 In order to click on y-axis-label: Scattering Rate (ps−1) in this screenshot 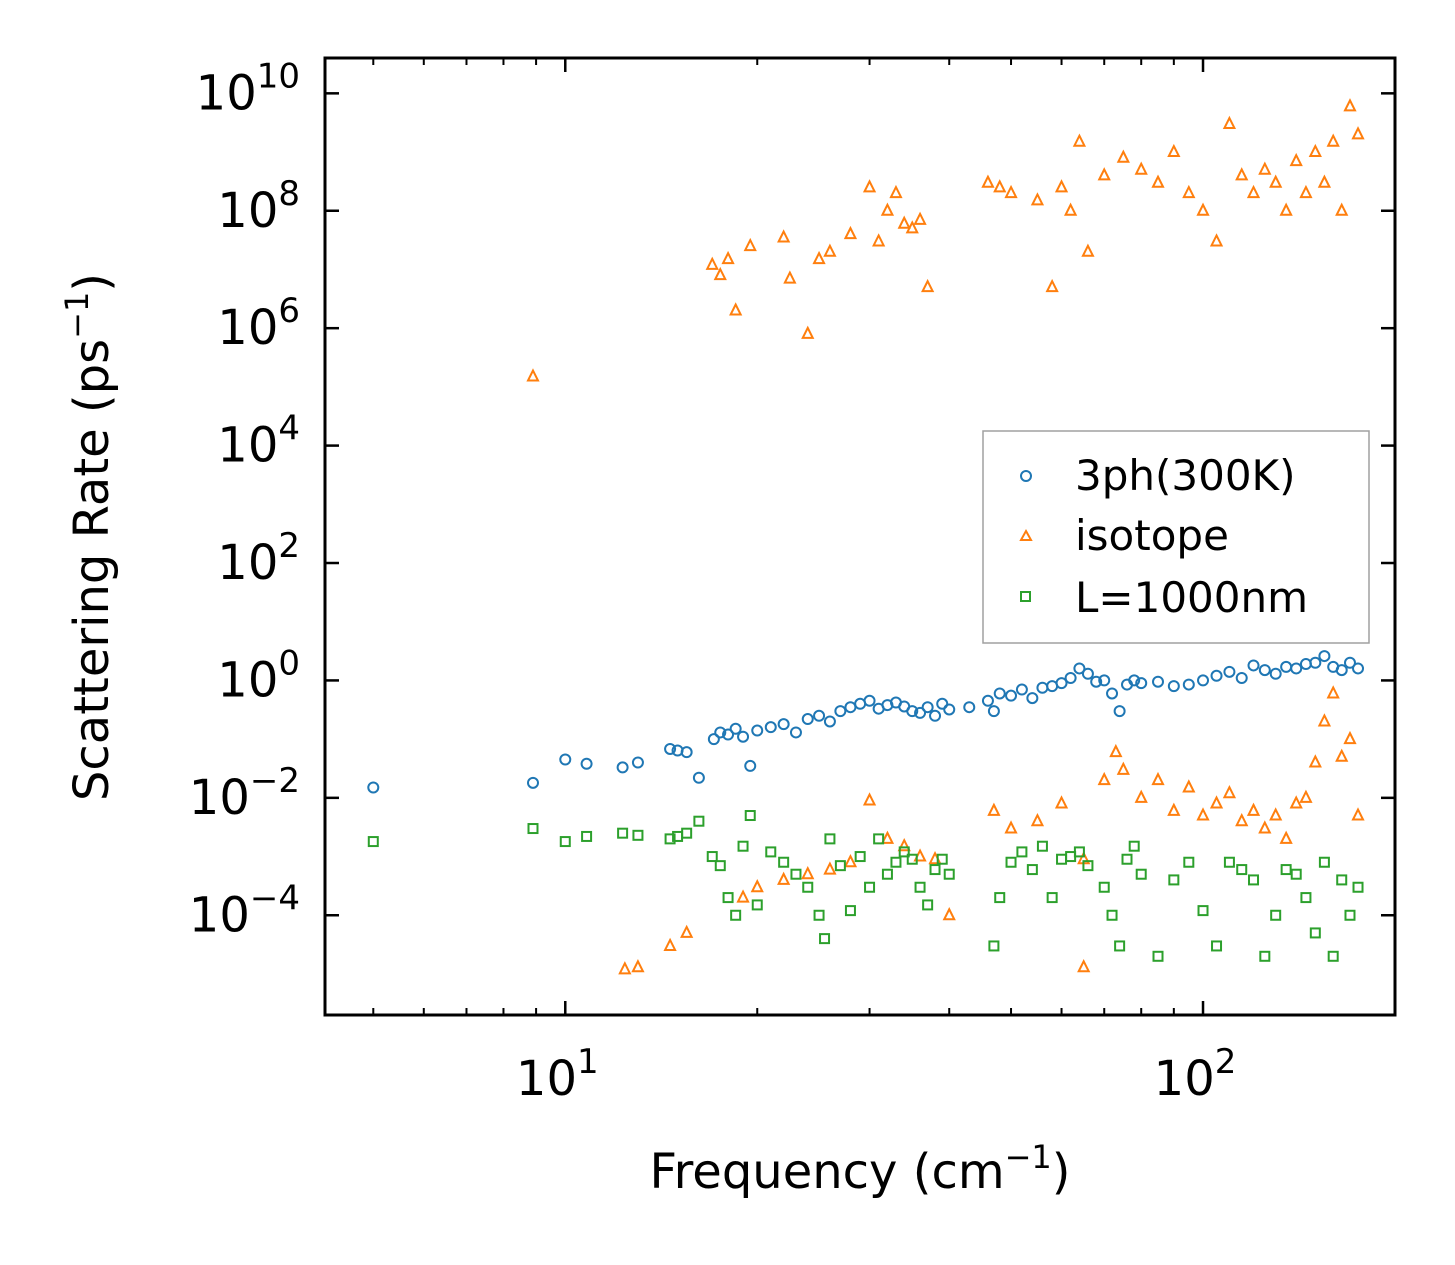, I will do `click(89, 537)`.